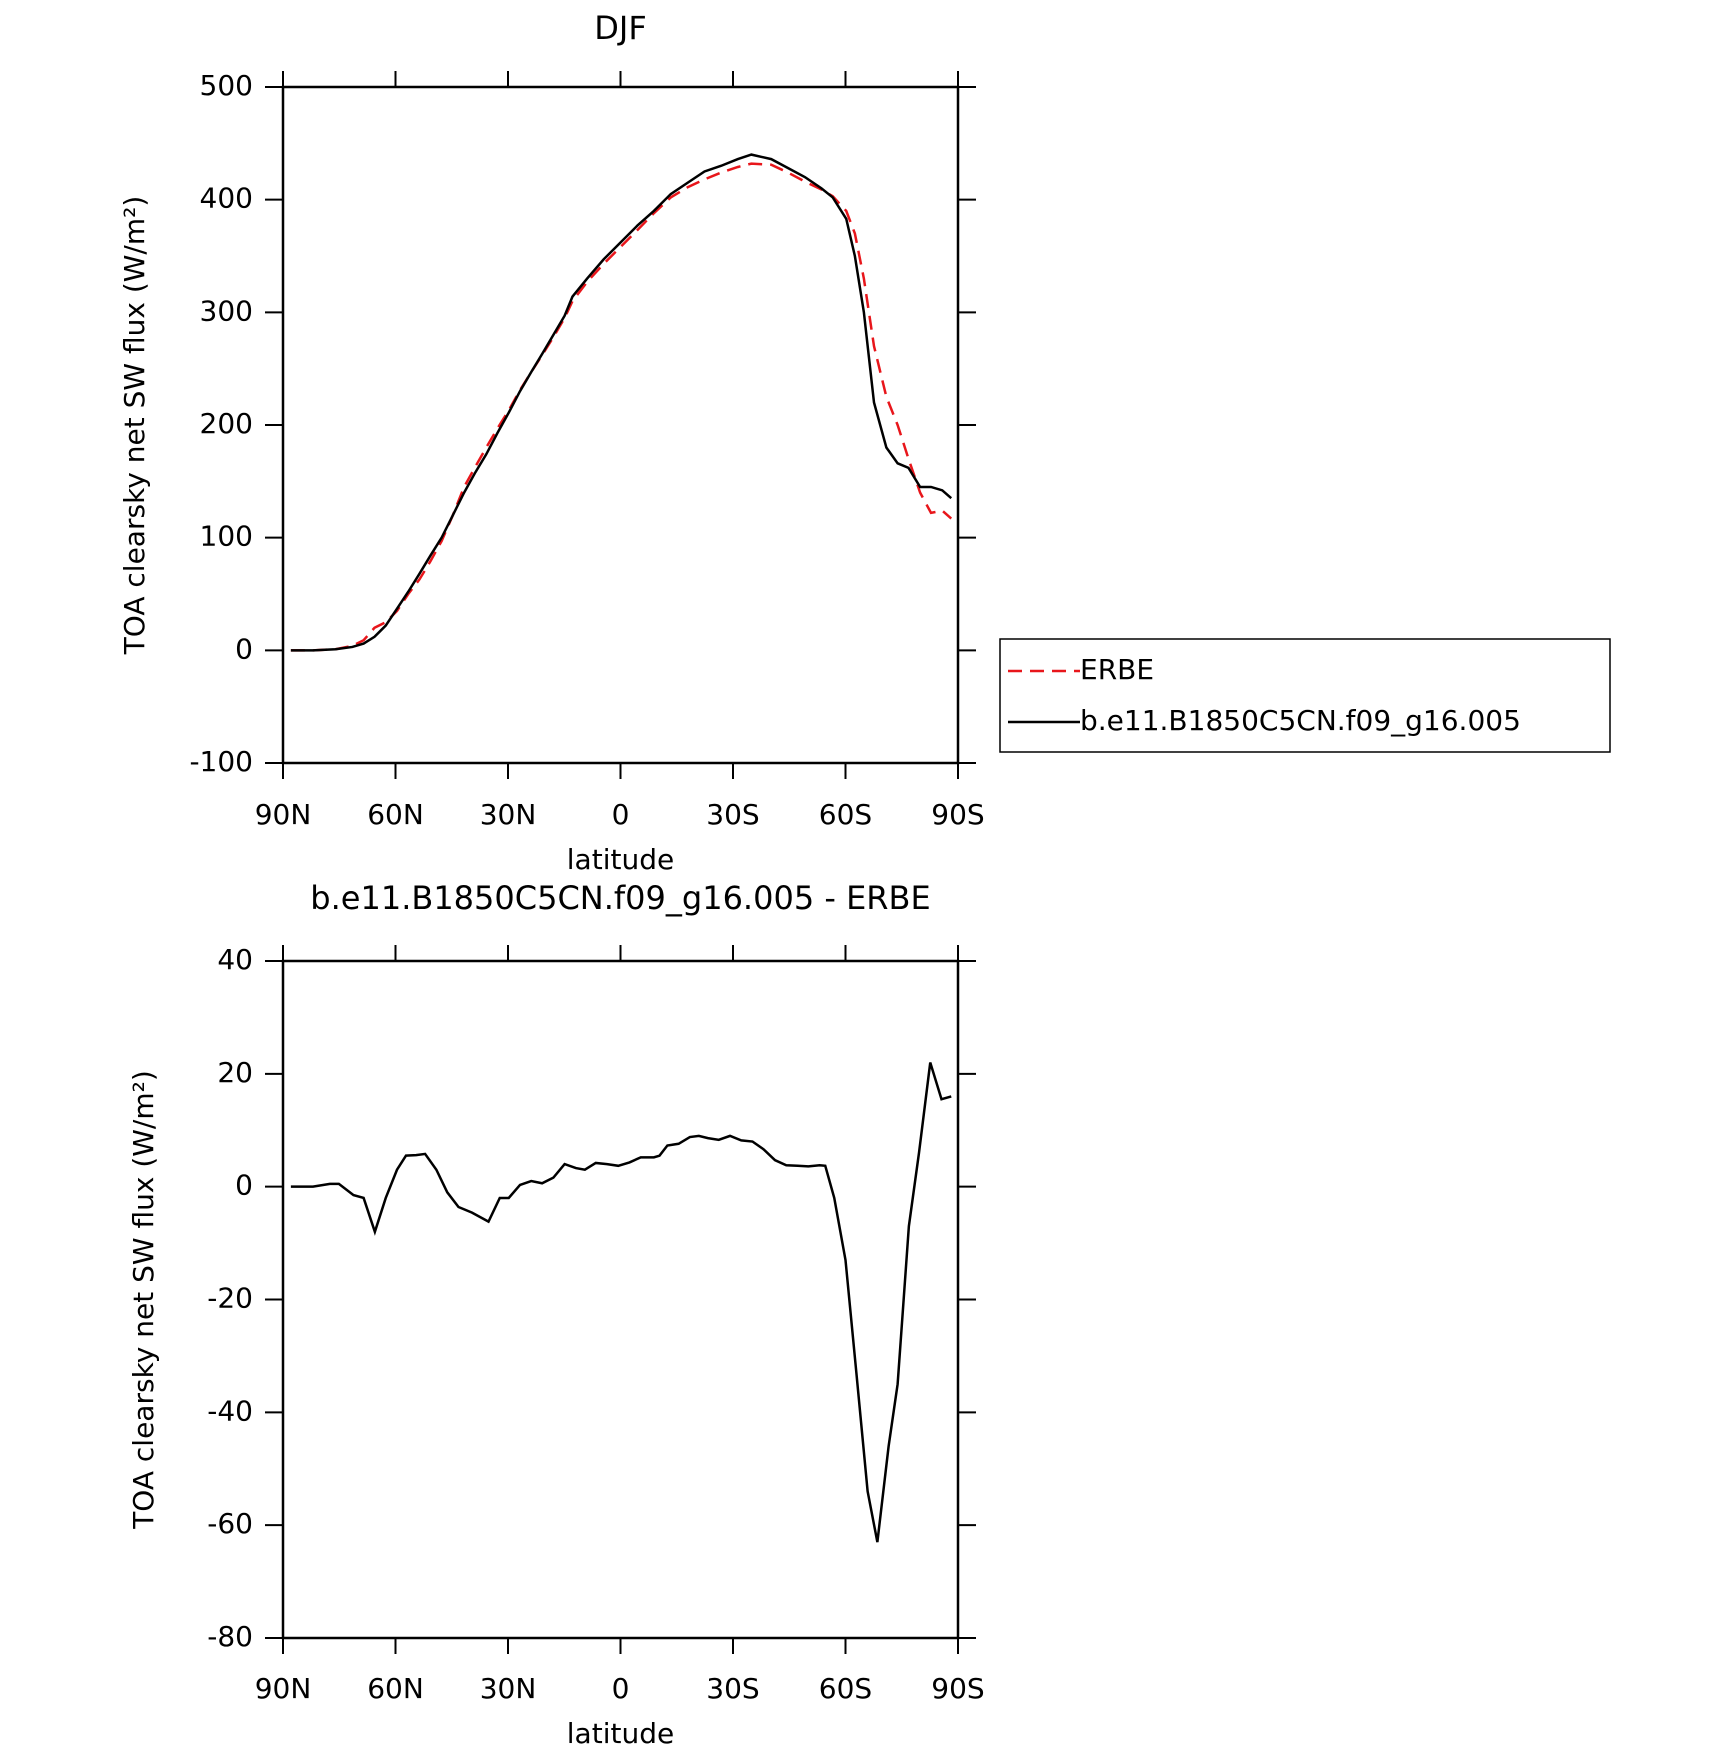 This screenshot has width=1710, height=1745. Describe the element at coordinates (221, 761) in the screenshot. I see `y-tick-label: -100` at that location.